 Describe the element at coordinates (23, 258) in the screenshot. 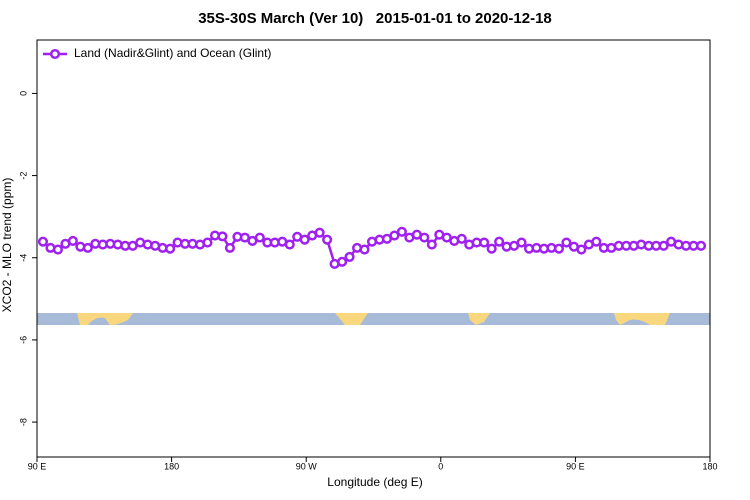

I see `y-tick-label: -4` at that location.